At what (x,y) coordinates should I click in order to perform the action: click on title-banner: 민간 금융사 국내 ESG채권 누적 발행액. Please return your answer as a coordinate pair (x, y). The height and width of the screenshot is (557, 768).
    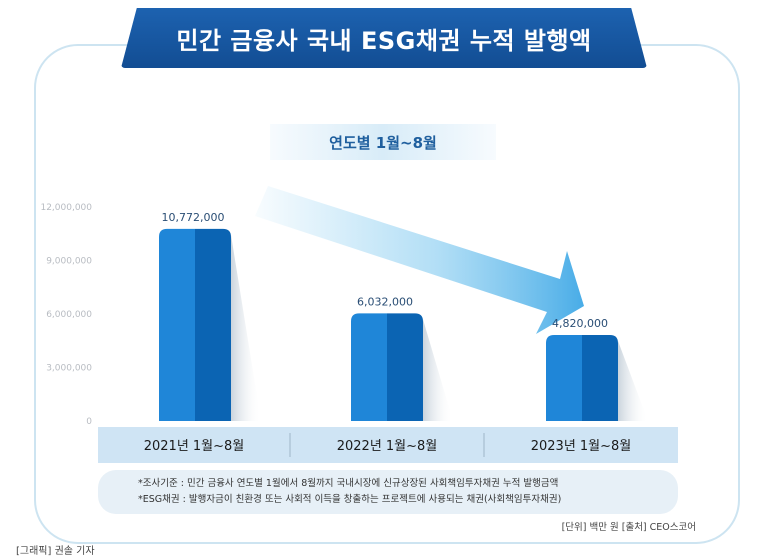
    Looking at the image, I should click on (384, 38).